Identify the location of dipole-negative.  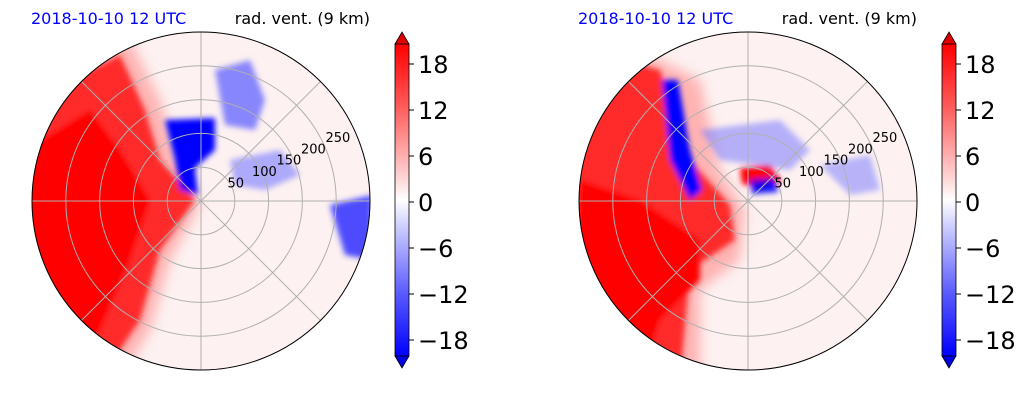
(764, 186).